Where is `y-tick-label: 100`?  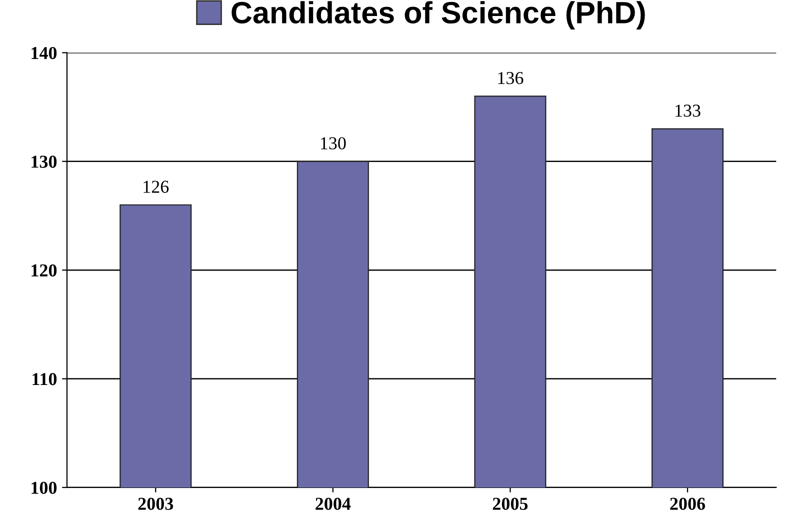 y-tick-label: 100 is located at coordinates (44, 488).